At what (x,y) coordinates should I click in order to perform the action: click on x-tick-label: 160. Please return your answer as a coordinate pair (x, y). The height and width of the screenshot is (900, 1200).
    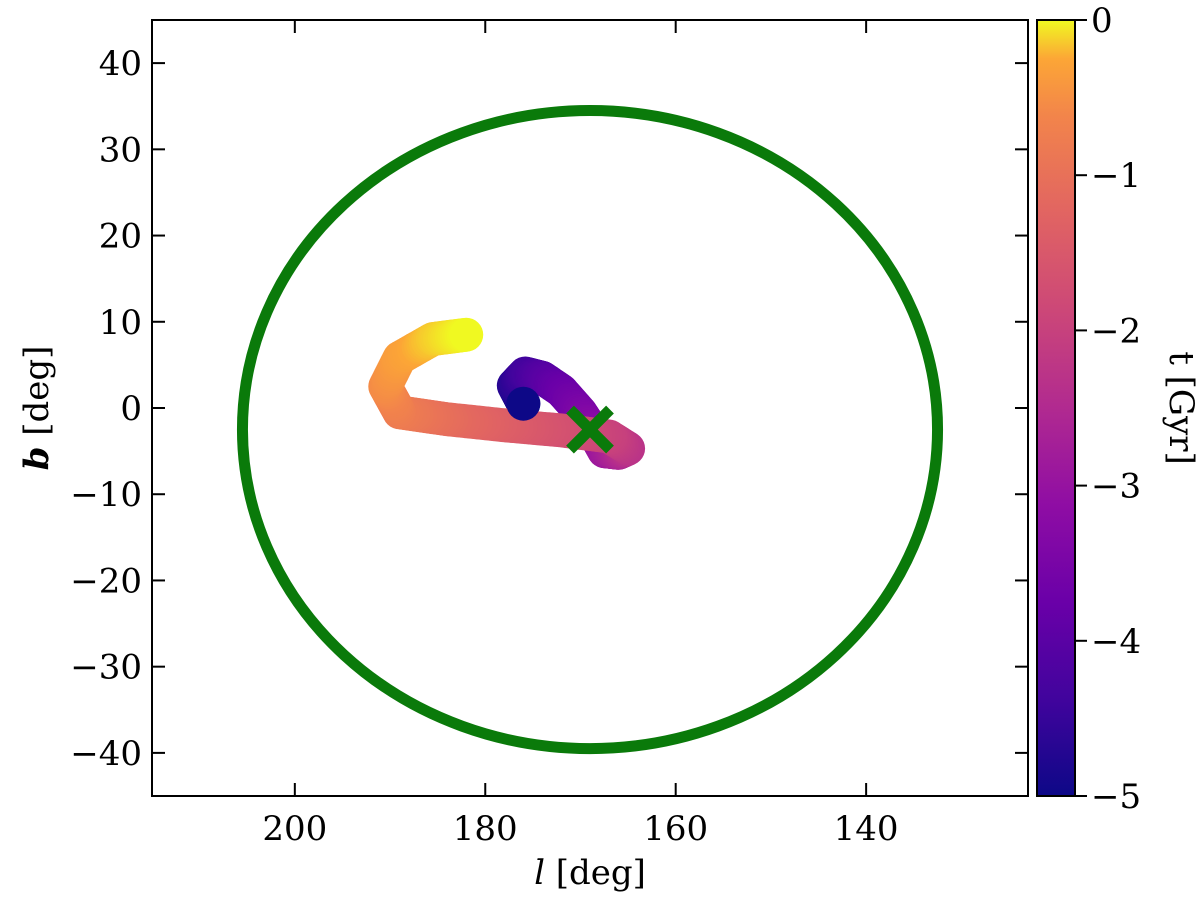
    Looking at the image, I should click on (675, 829).